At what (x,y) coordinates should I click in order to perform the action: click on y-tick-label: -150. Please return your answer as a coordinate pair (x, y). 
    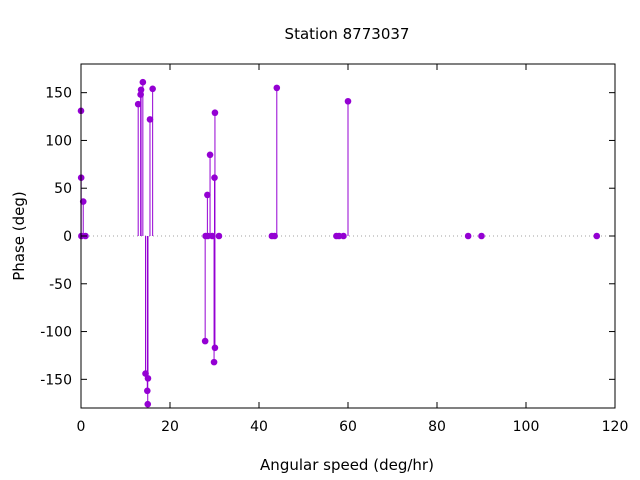
    Looking at the image, I should click on (56, 380).